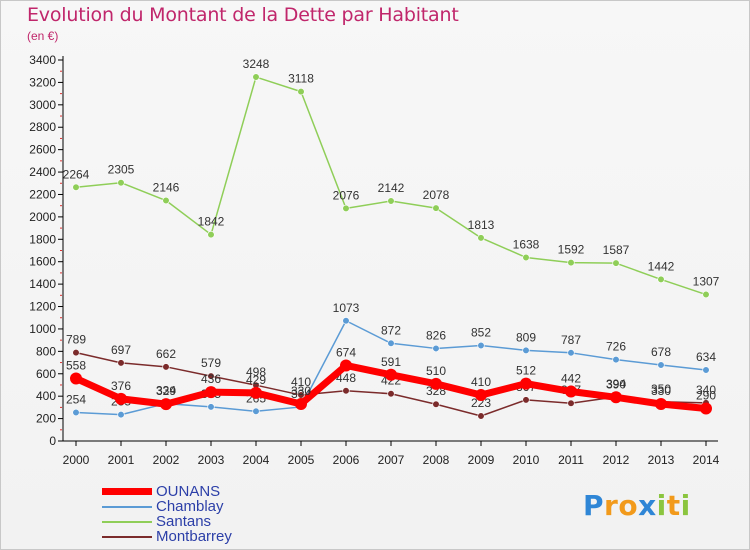 Image resolution: width=750 pixels, height=550 pixels. What do you see at coordinates (616, 347) in the screenshot?
I see `data-label: 726` at bounding box center [616, 347].